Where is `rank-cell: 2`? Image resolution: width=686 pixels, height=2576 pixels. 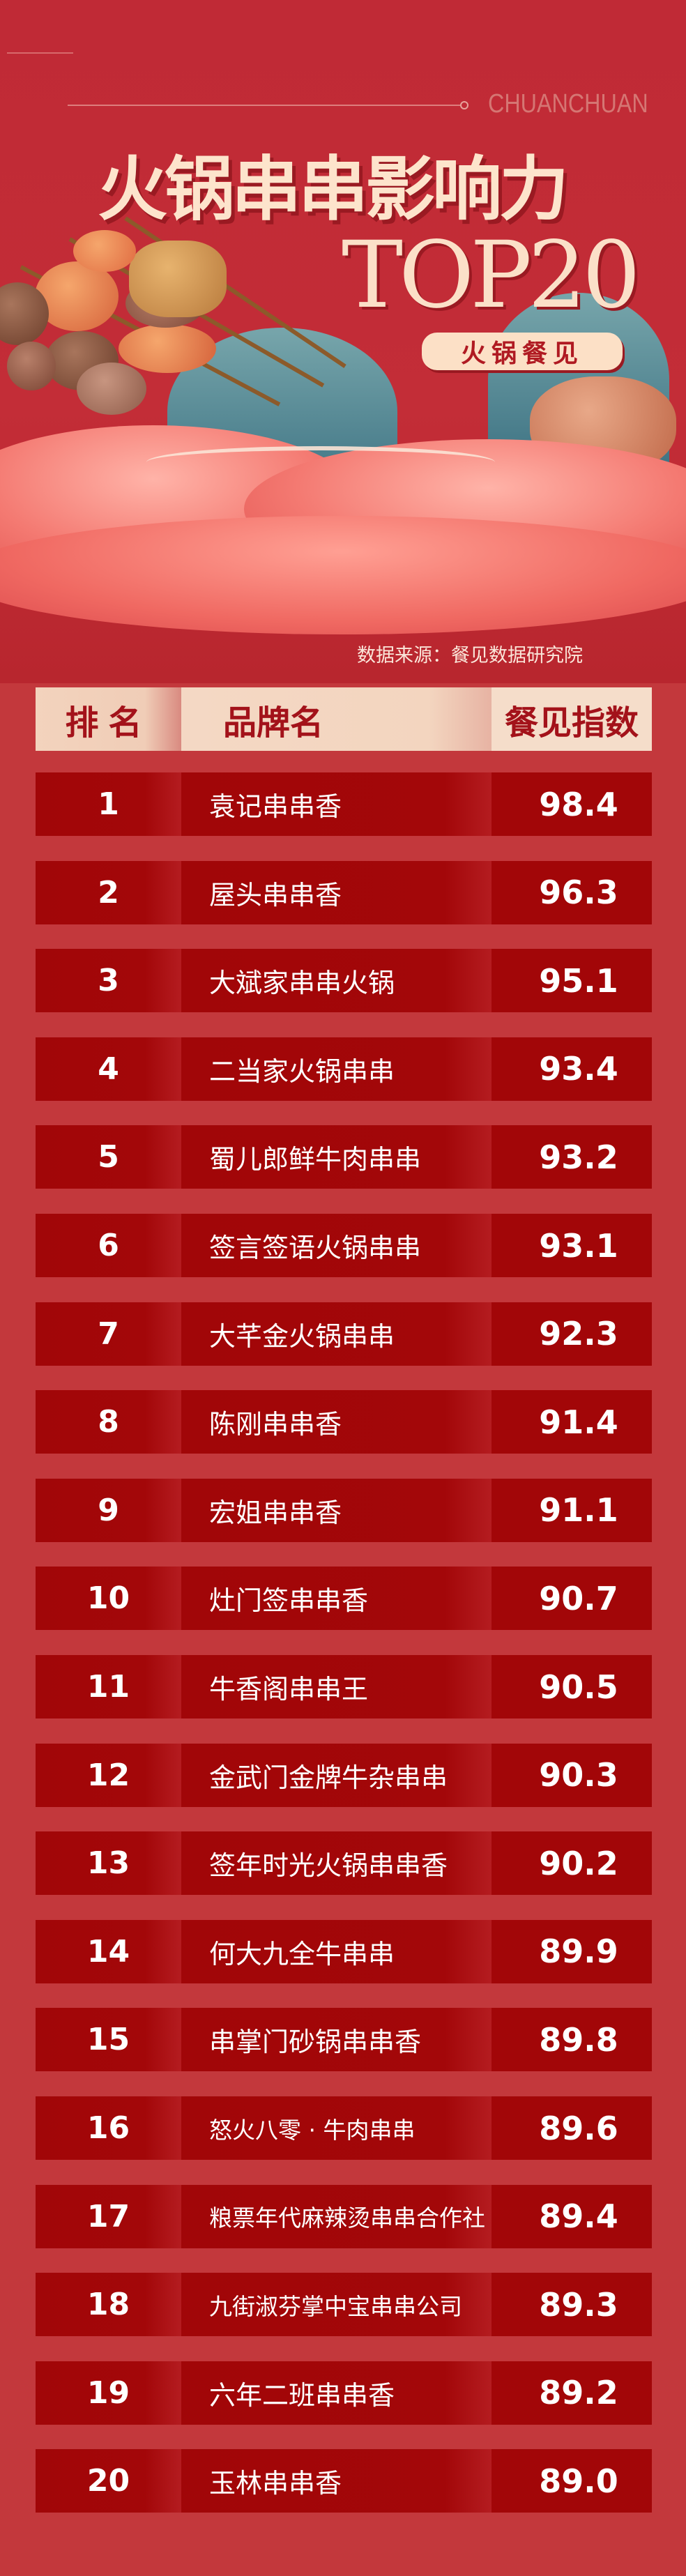 rank-cell: 2 is located at coordinates (108, 892).